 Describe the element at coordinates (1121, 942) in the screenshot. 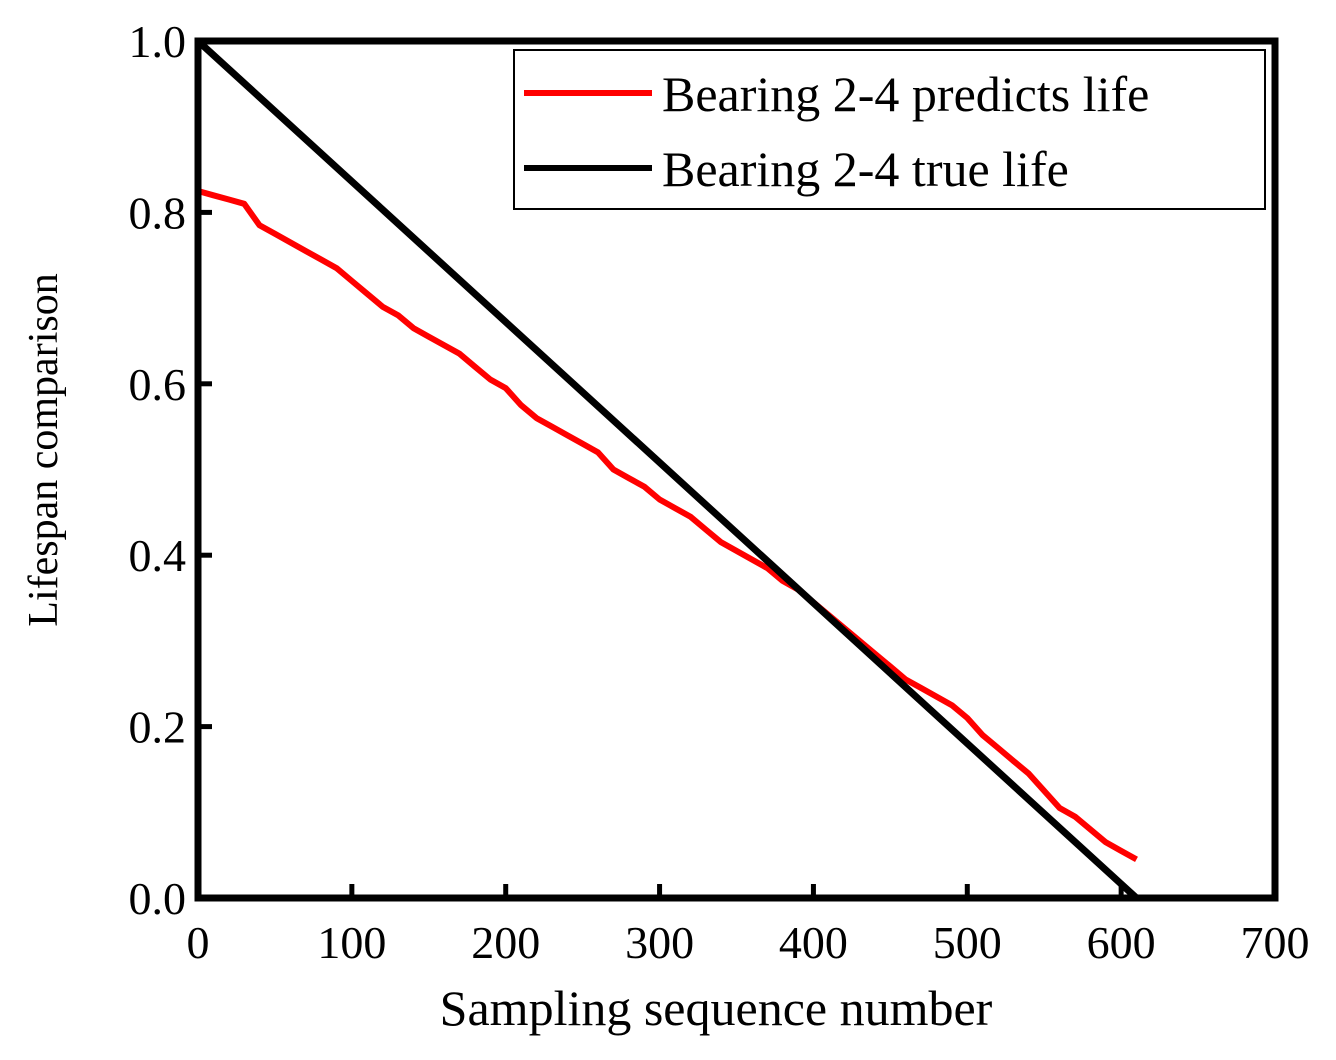

I see `x-tick-label: 600` at that location.